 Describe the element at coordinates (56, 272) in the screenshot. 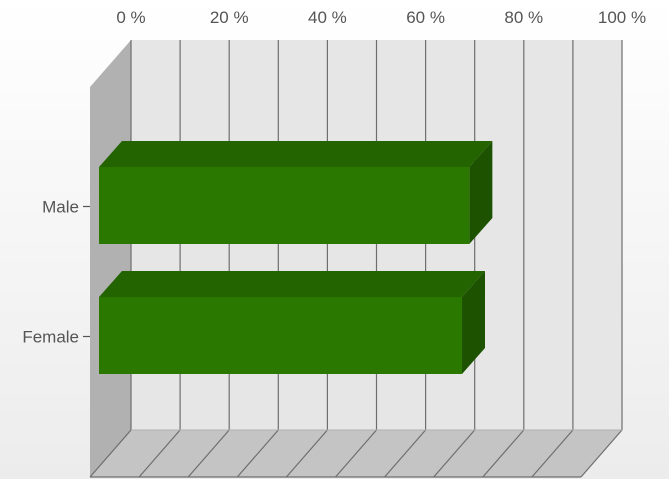

I see `y-axis-category-labels: Male Female` at that location.